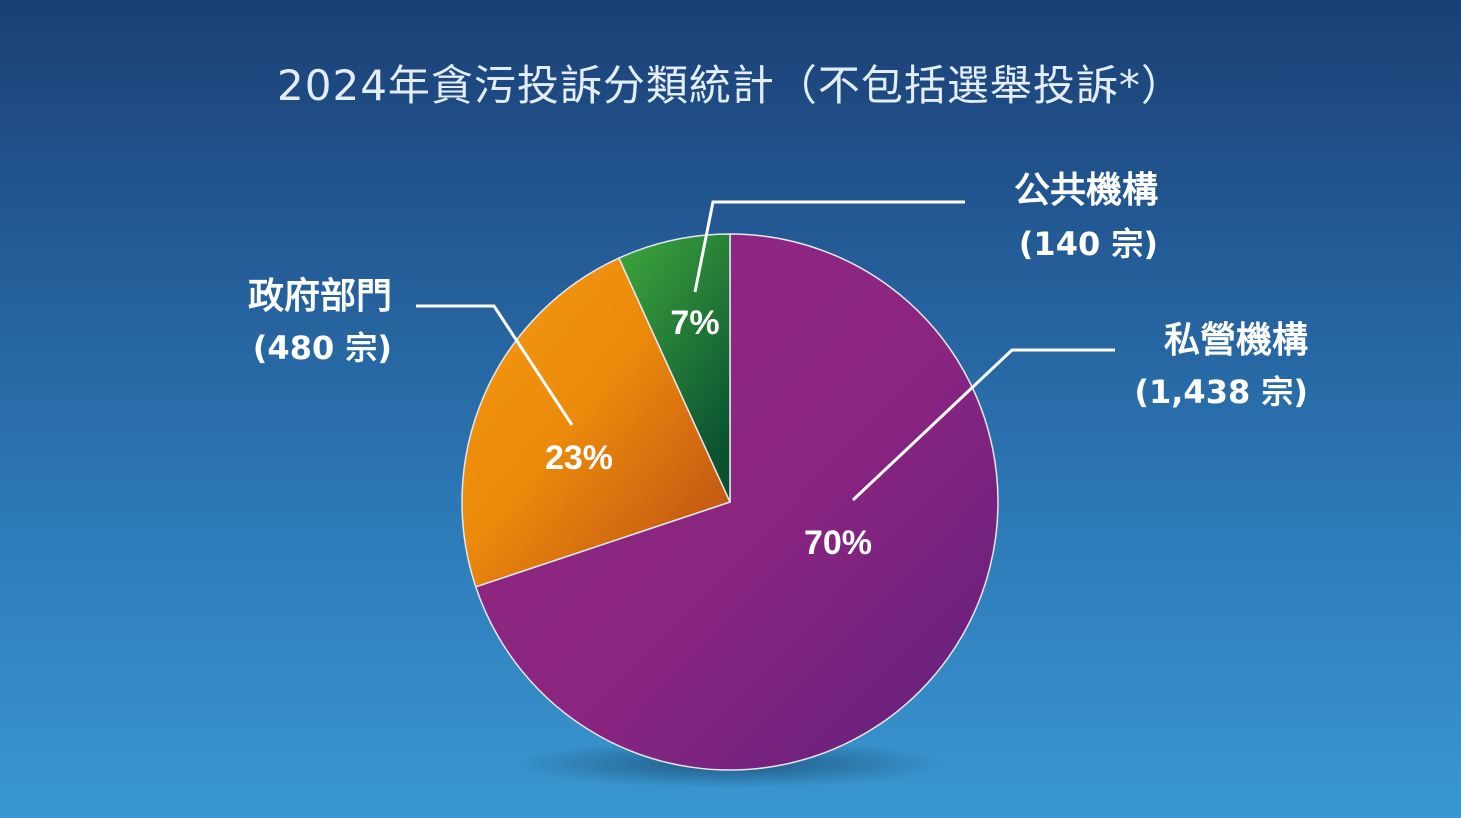 Image resolution: width=1461 pixels, height=818 pixels. Describe the element at coordinates (495, 365) in the screenshot. I see `leader-line-government` at that location.